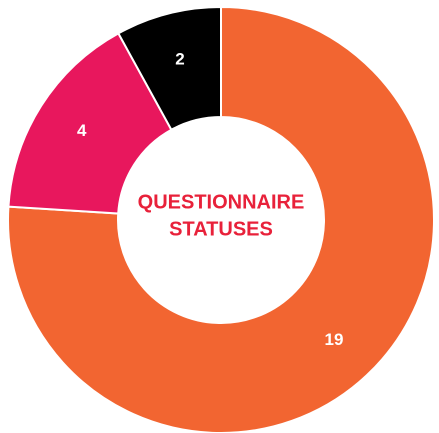  Describe the element at coordinates (169, 68) in the screenshot. I see `donut-segment` at that location.